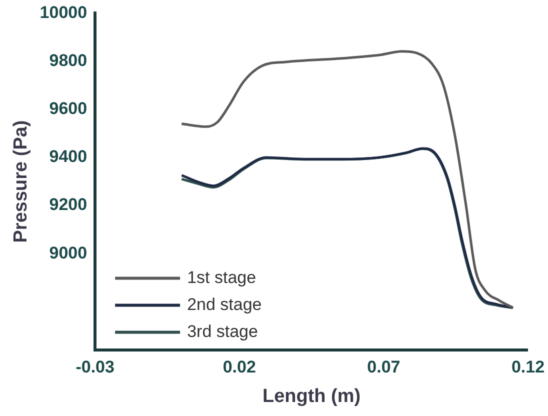  What do you see at coordinates (95, 367) in the screenshot?
I see `x-tick-label: -0.03` at bounding box center [95, 367].